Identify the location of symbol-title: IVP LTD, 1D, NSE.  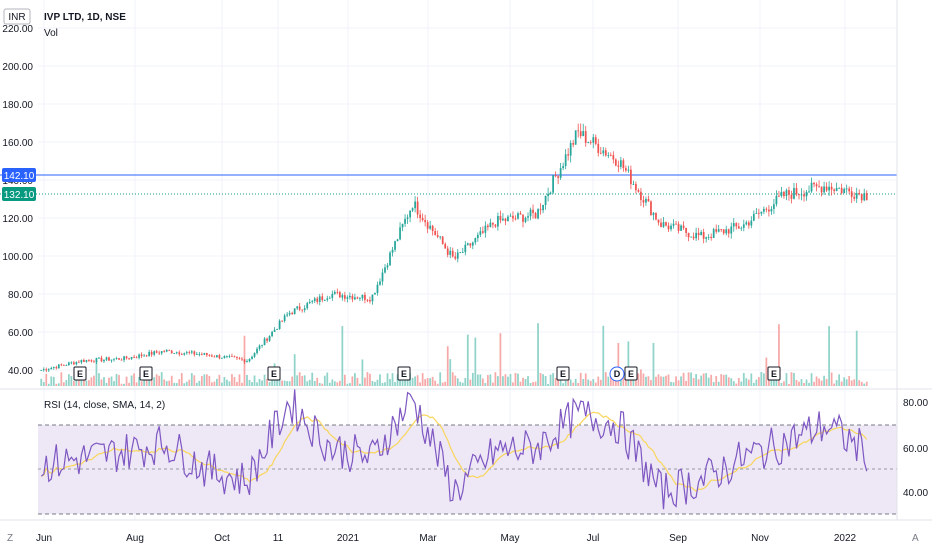
(85, 17).